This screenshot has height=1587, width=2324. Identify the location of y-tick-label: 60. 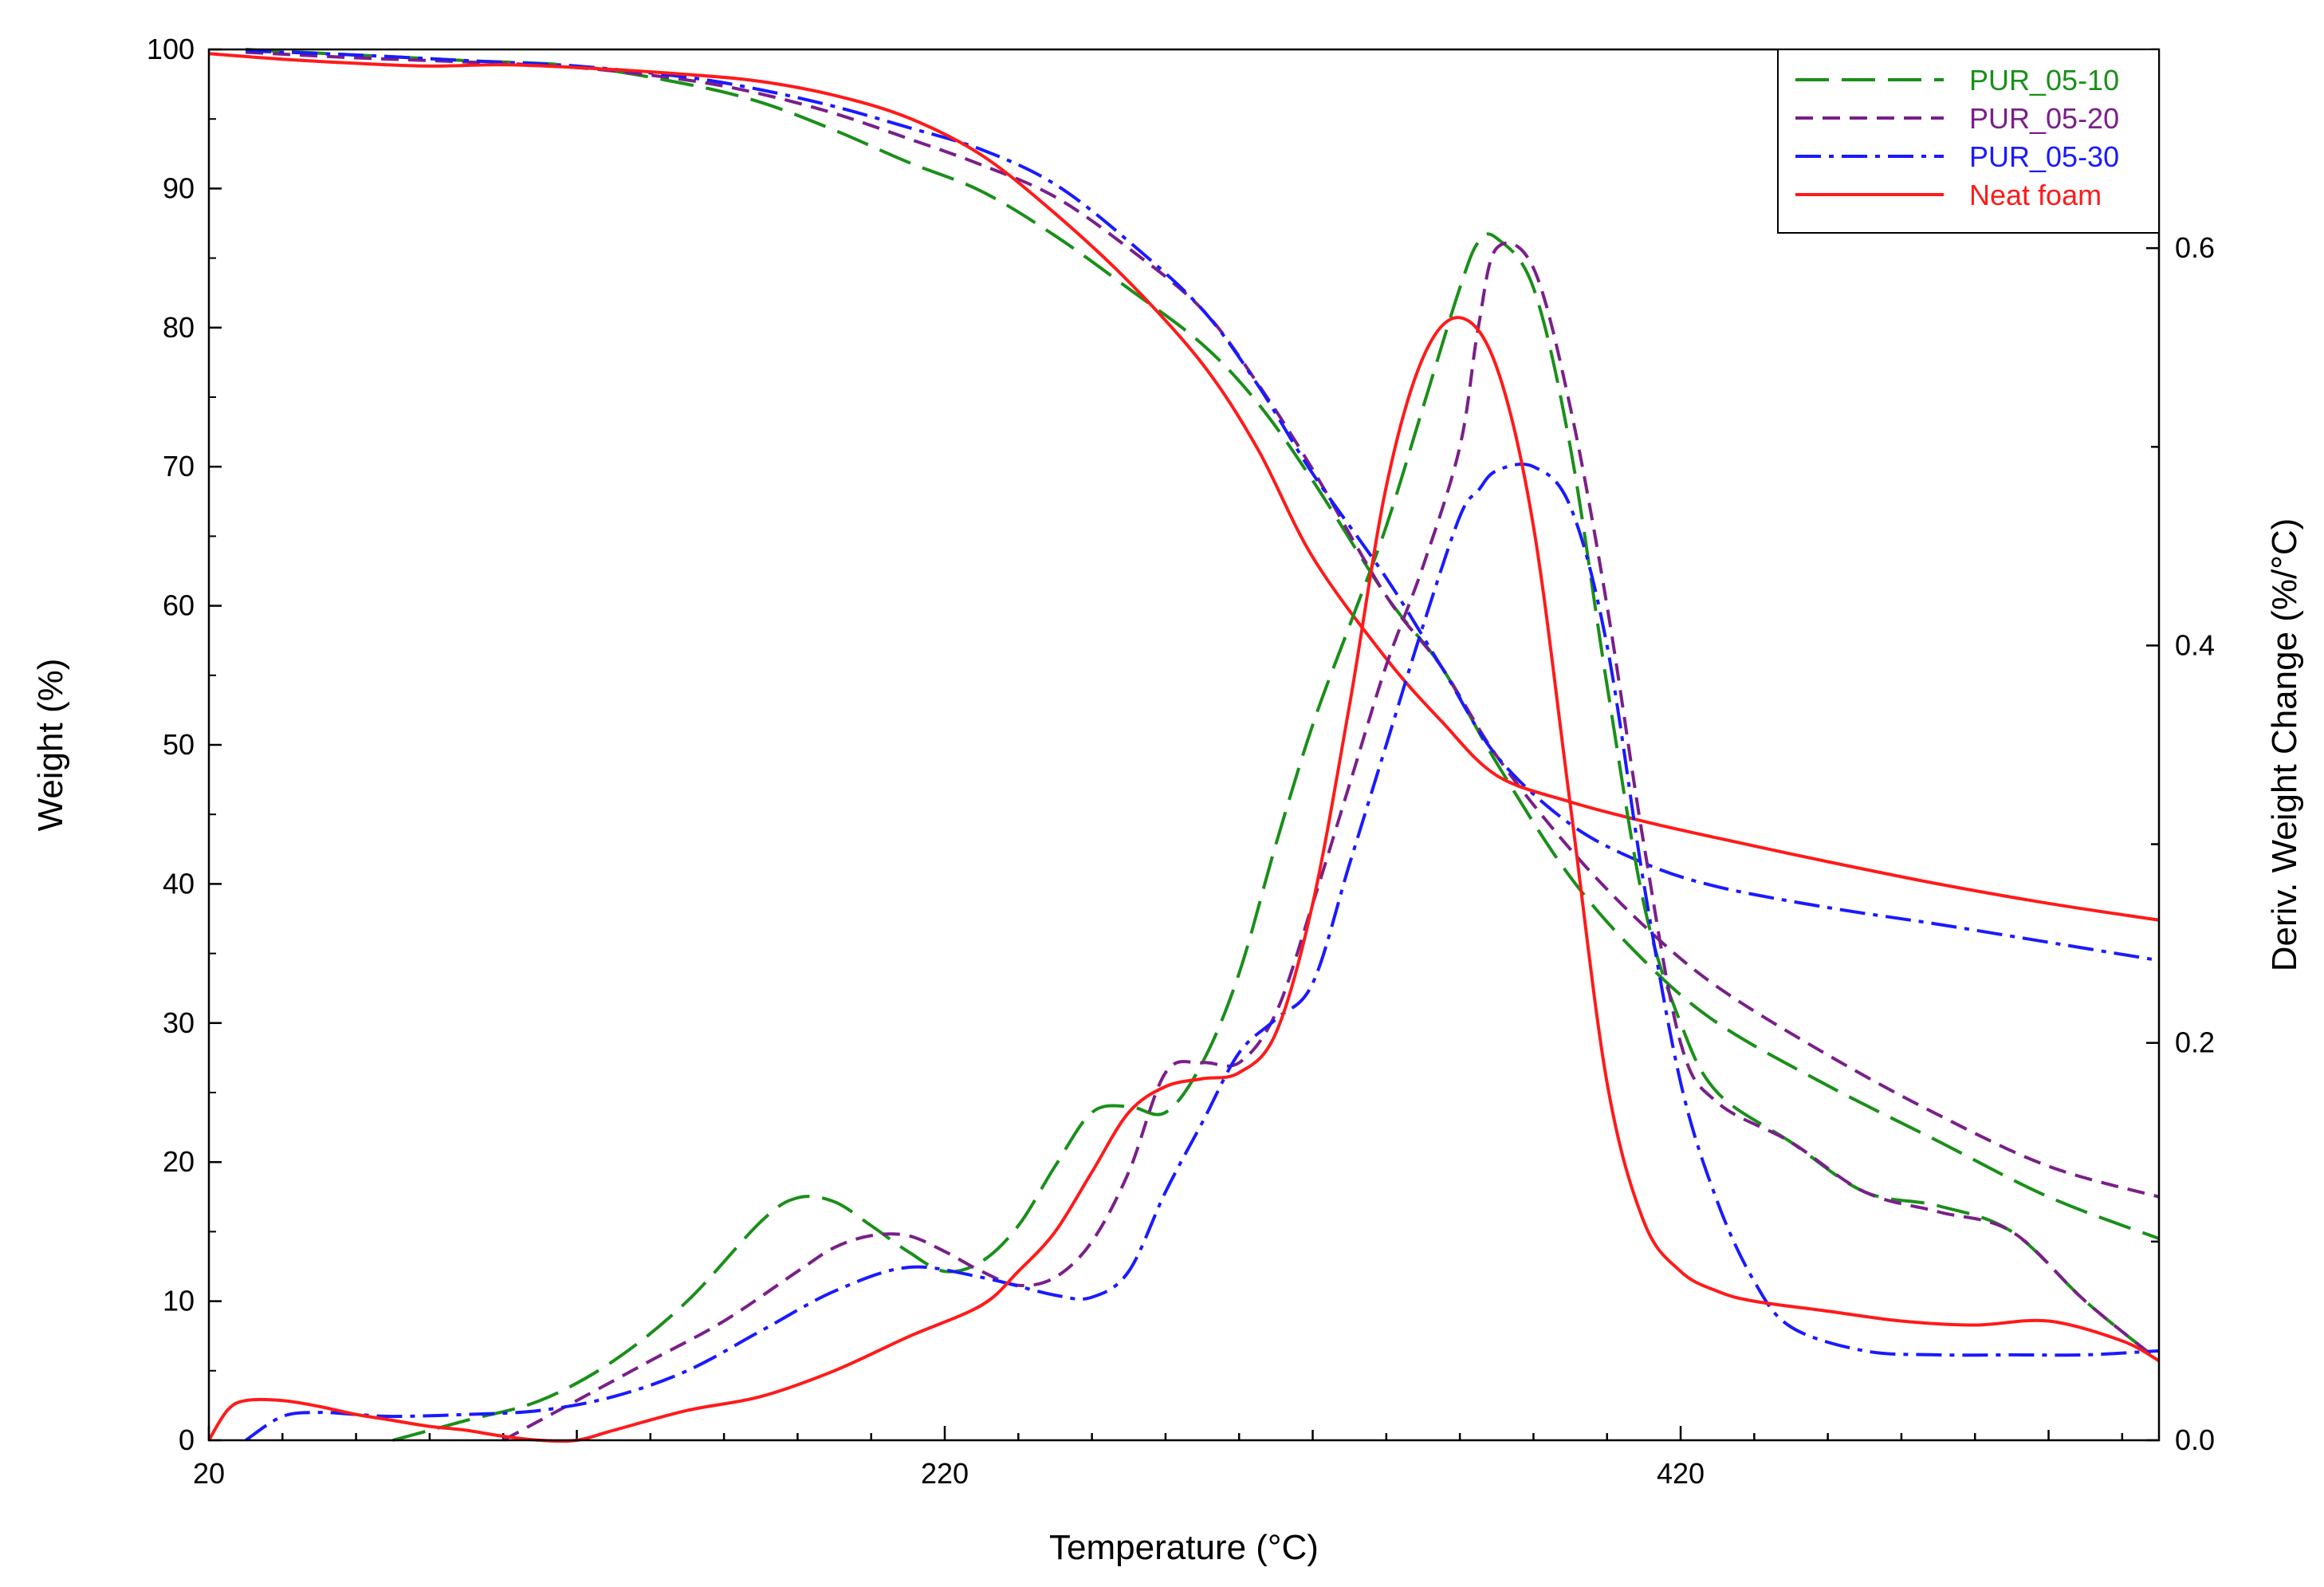
(179, 605).